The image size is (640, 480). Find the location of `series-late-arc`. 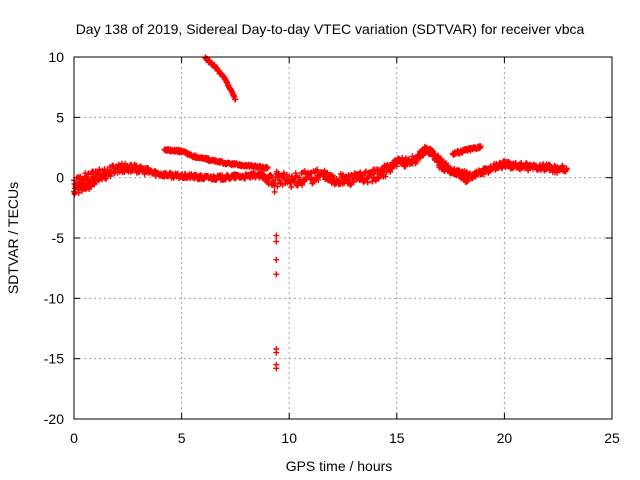

series-late-arc is located at coordinates (448, 165).